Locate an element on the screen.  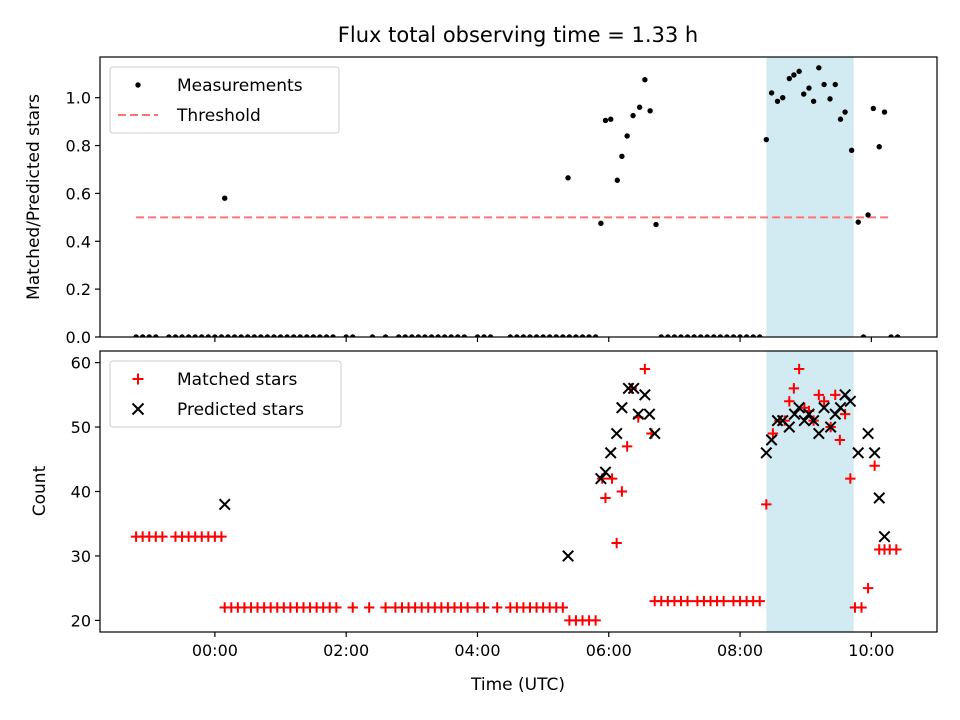
predicted-stars-legend-marker is located at coordinates (138, 409).